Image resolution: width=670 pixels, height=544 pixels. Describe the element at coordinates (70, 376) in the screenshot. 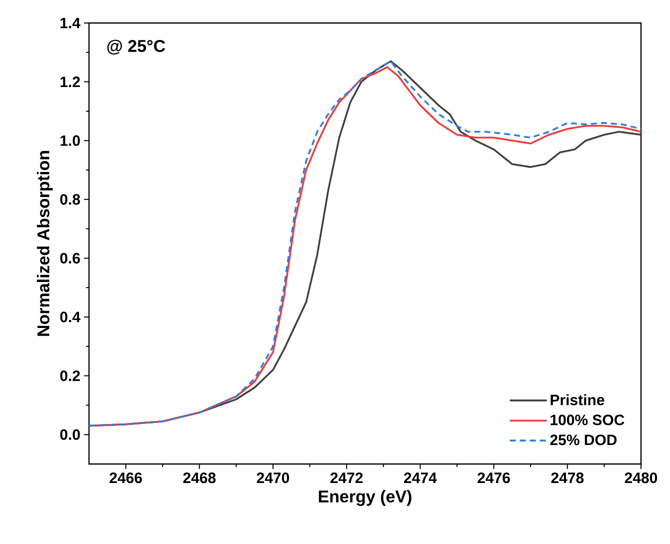

I see `y-tick-label: 0.2` at that location.